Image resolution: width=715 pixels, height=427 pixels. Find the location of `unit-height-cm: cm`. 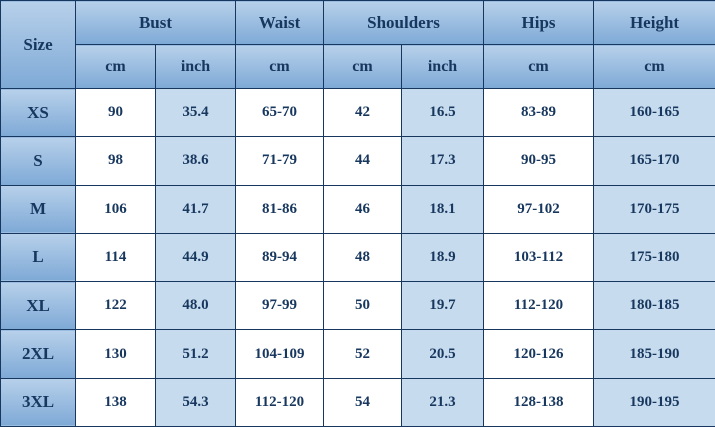

unit-height-cm: cm is located at coordinates (654, 66).